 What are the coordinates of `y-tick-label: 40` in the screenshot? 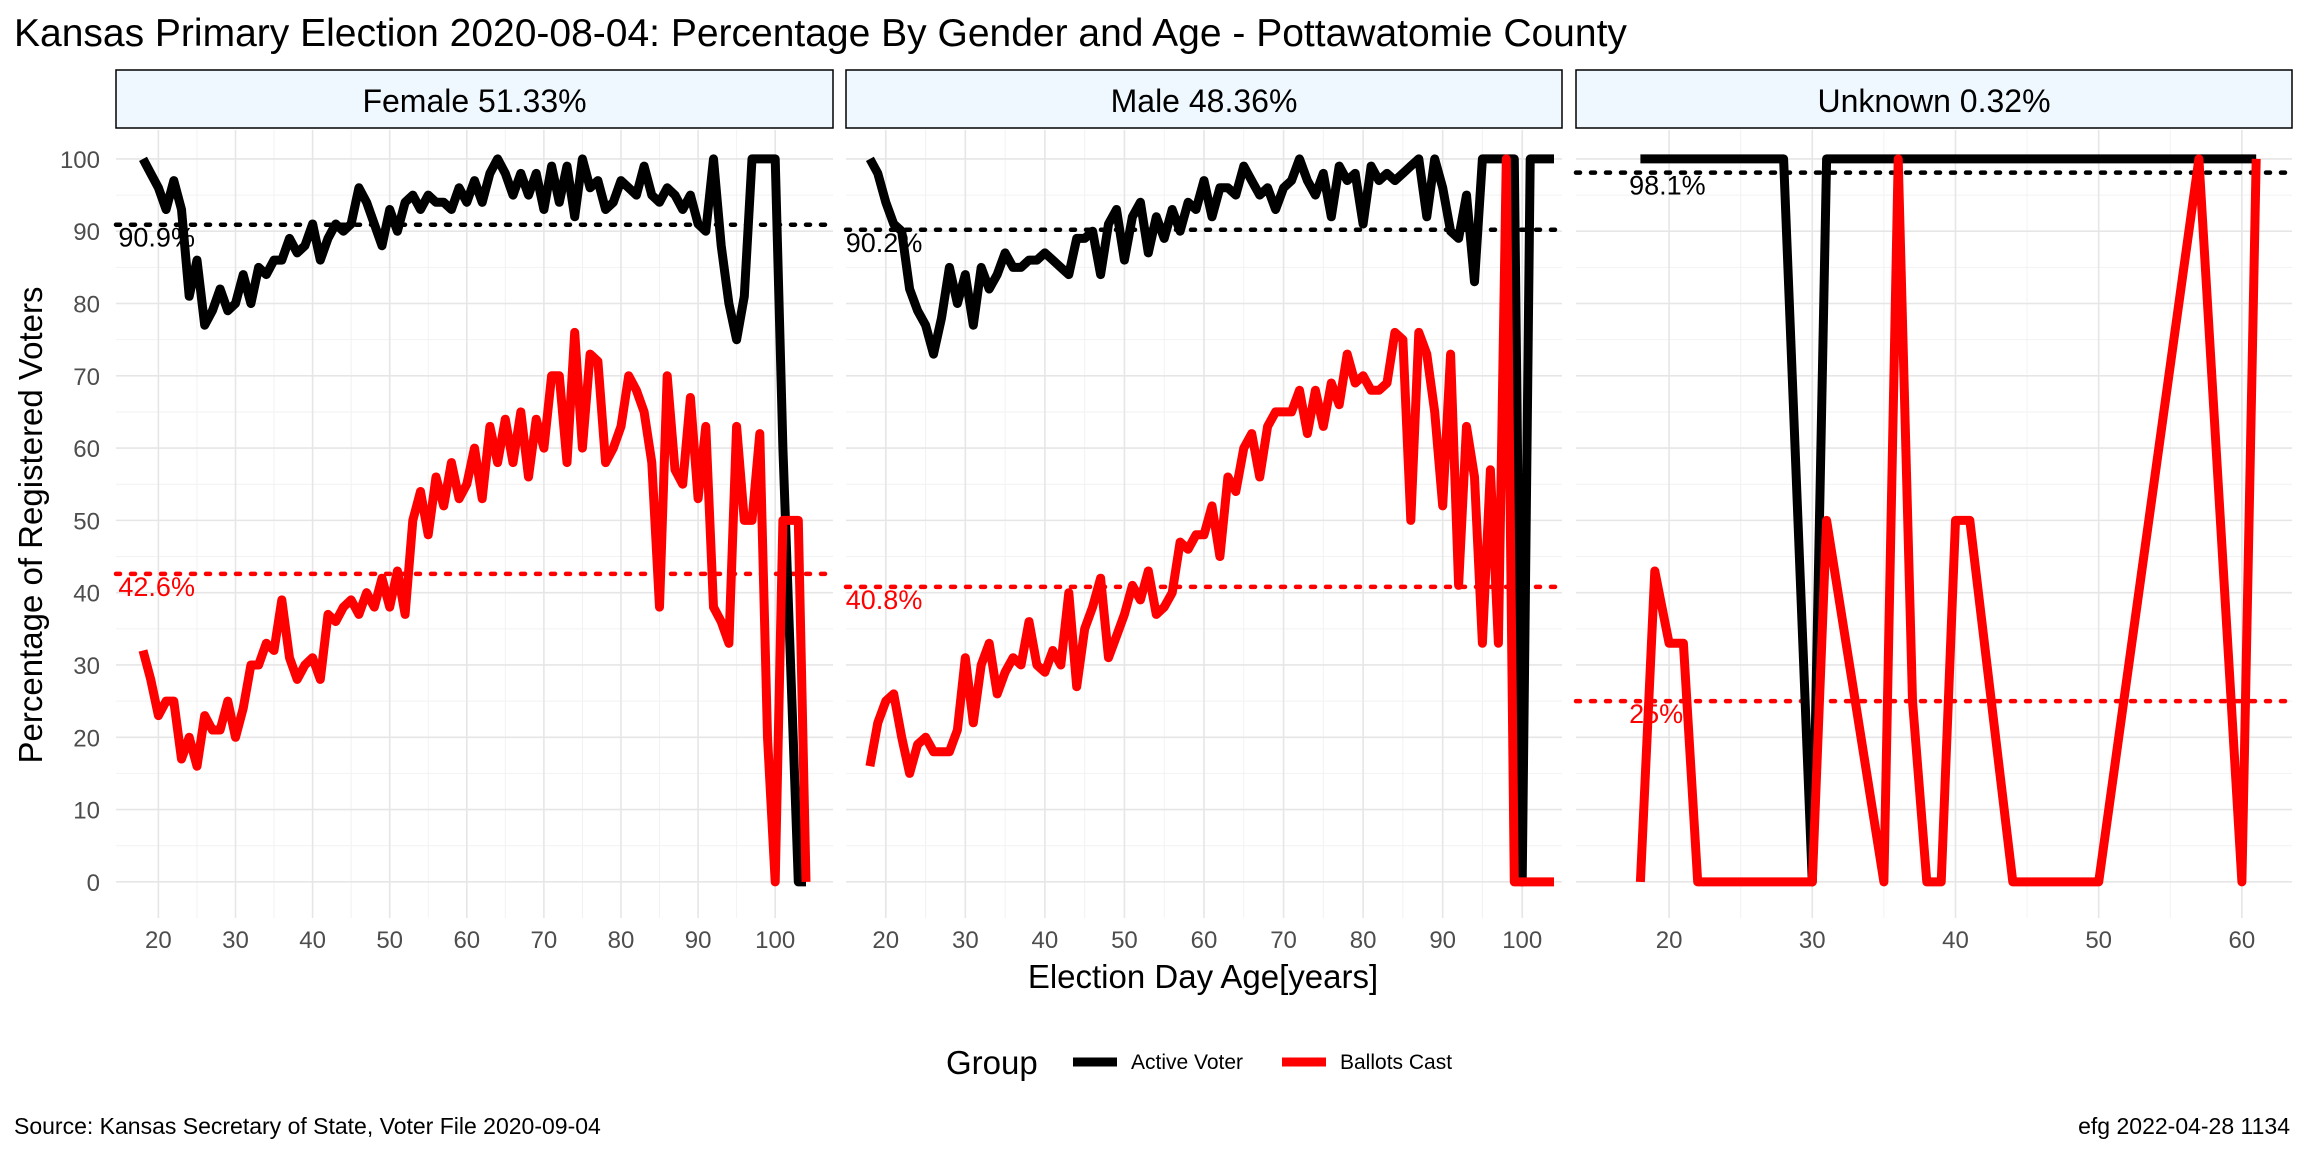 It's located at (86, 594).